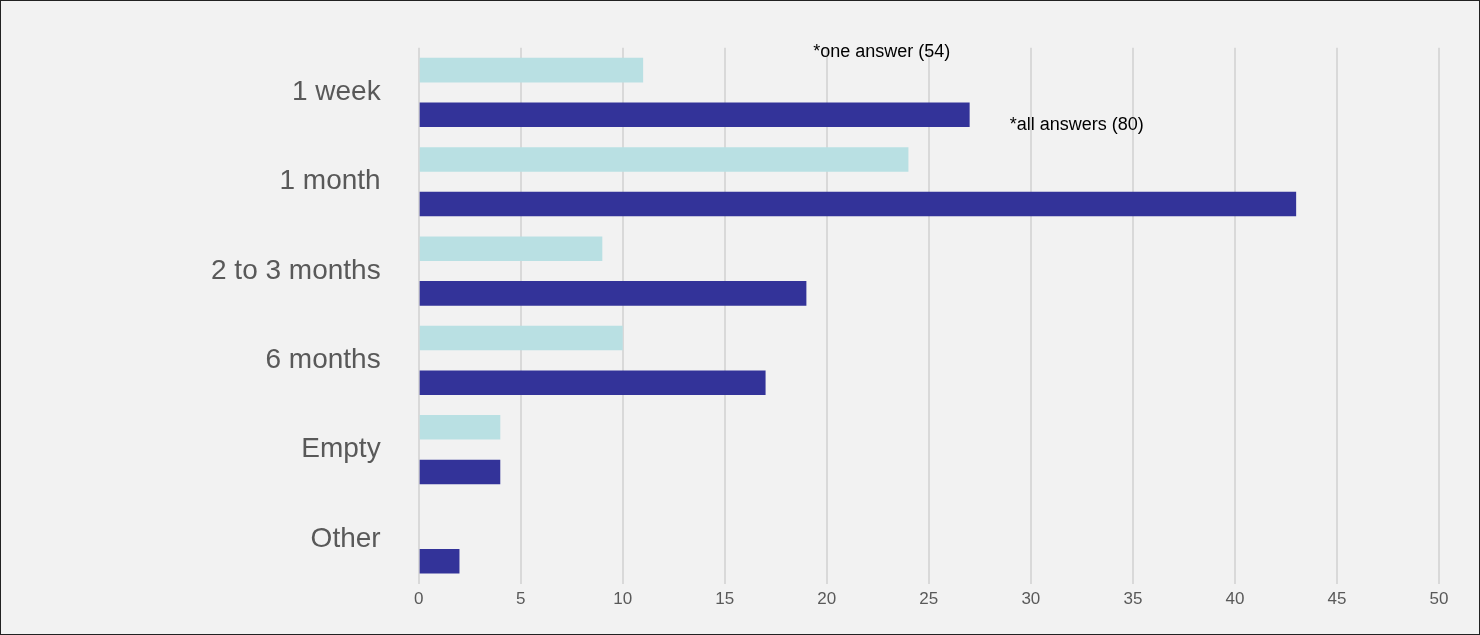 This screenshot has height=635, width=1480. Describe the element at coordinates (341, 448) in the screenshot. I see `y-tick-label: Empty` at that location.